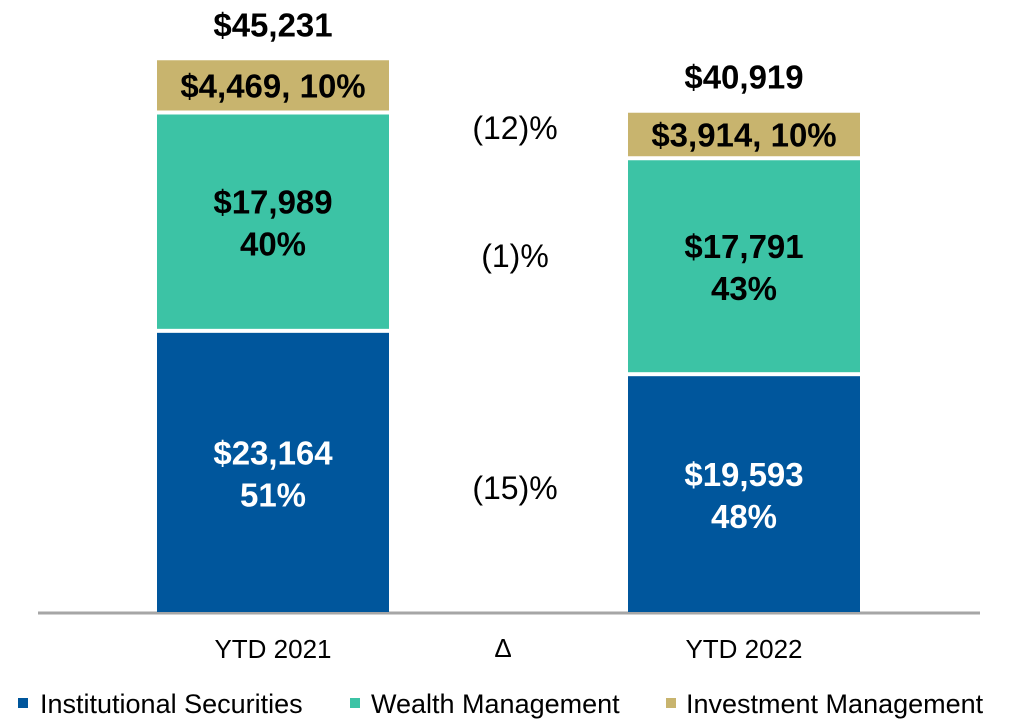 The width and height of the screenshot is (1022, 727). Describe the element at coordinates (272, 649) in the screenshot. I see `x-tick-label: YTD 2021` at that location.